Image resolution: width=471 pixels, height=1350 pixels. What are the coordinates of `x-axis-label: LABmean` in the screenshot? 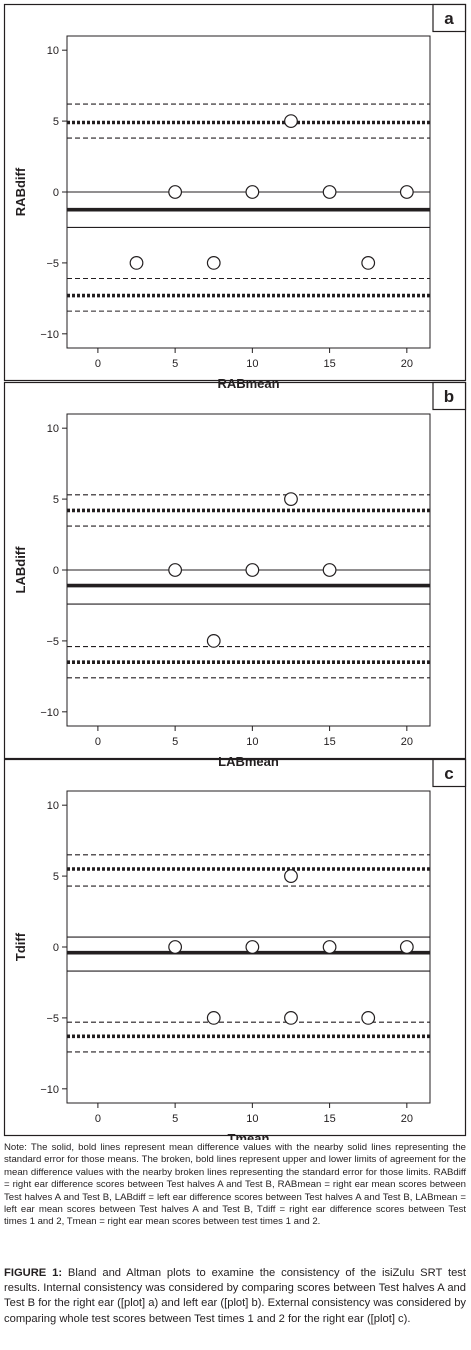 It's located at (248, 761).